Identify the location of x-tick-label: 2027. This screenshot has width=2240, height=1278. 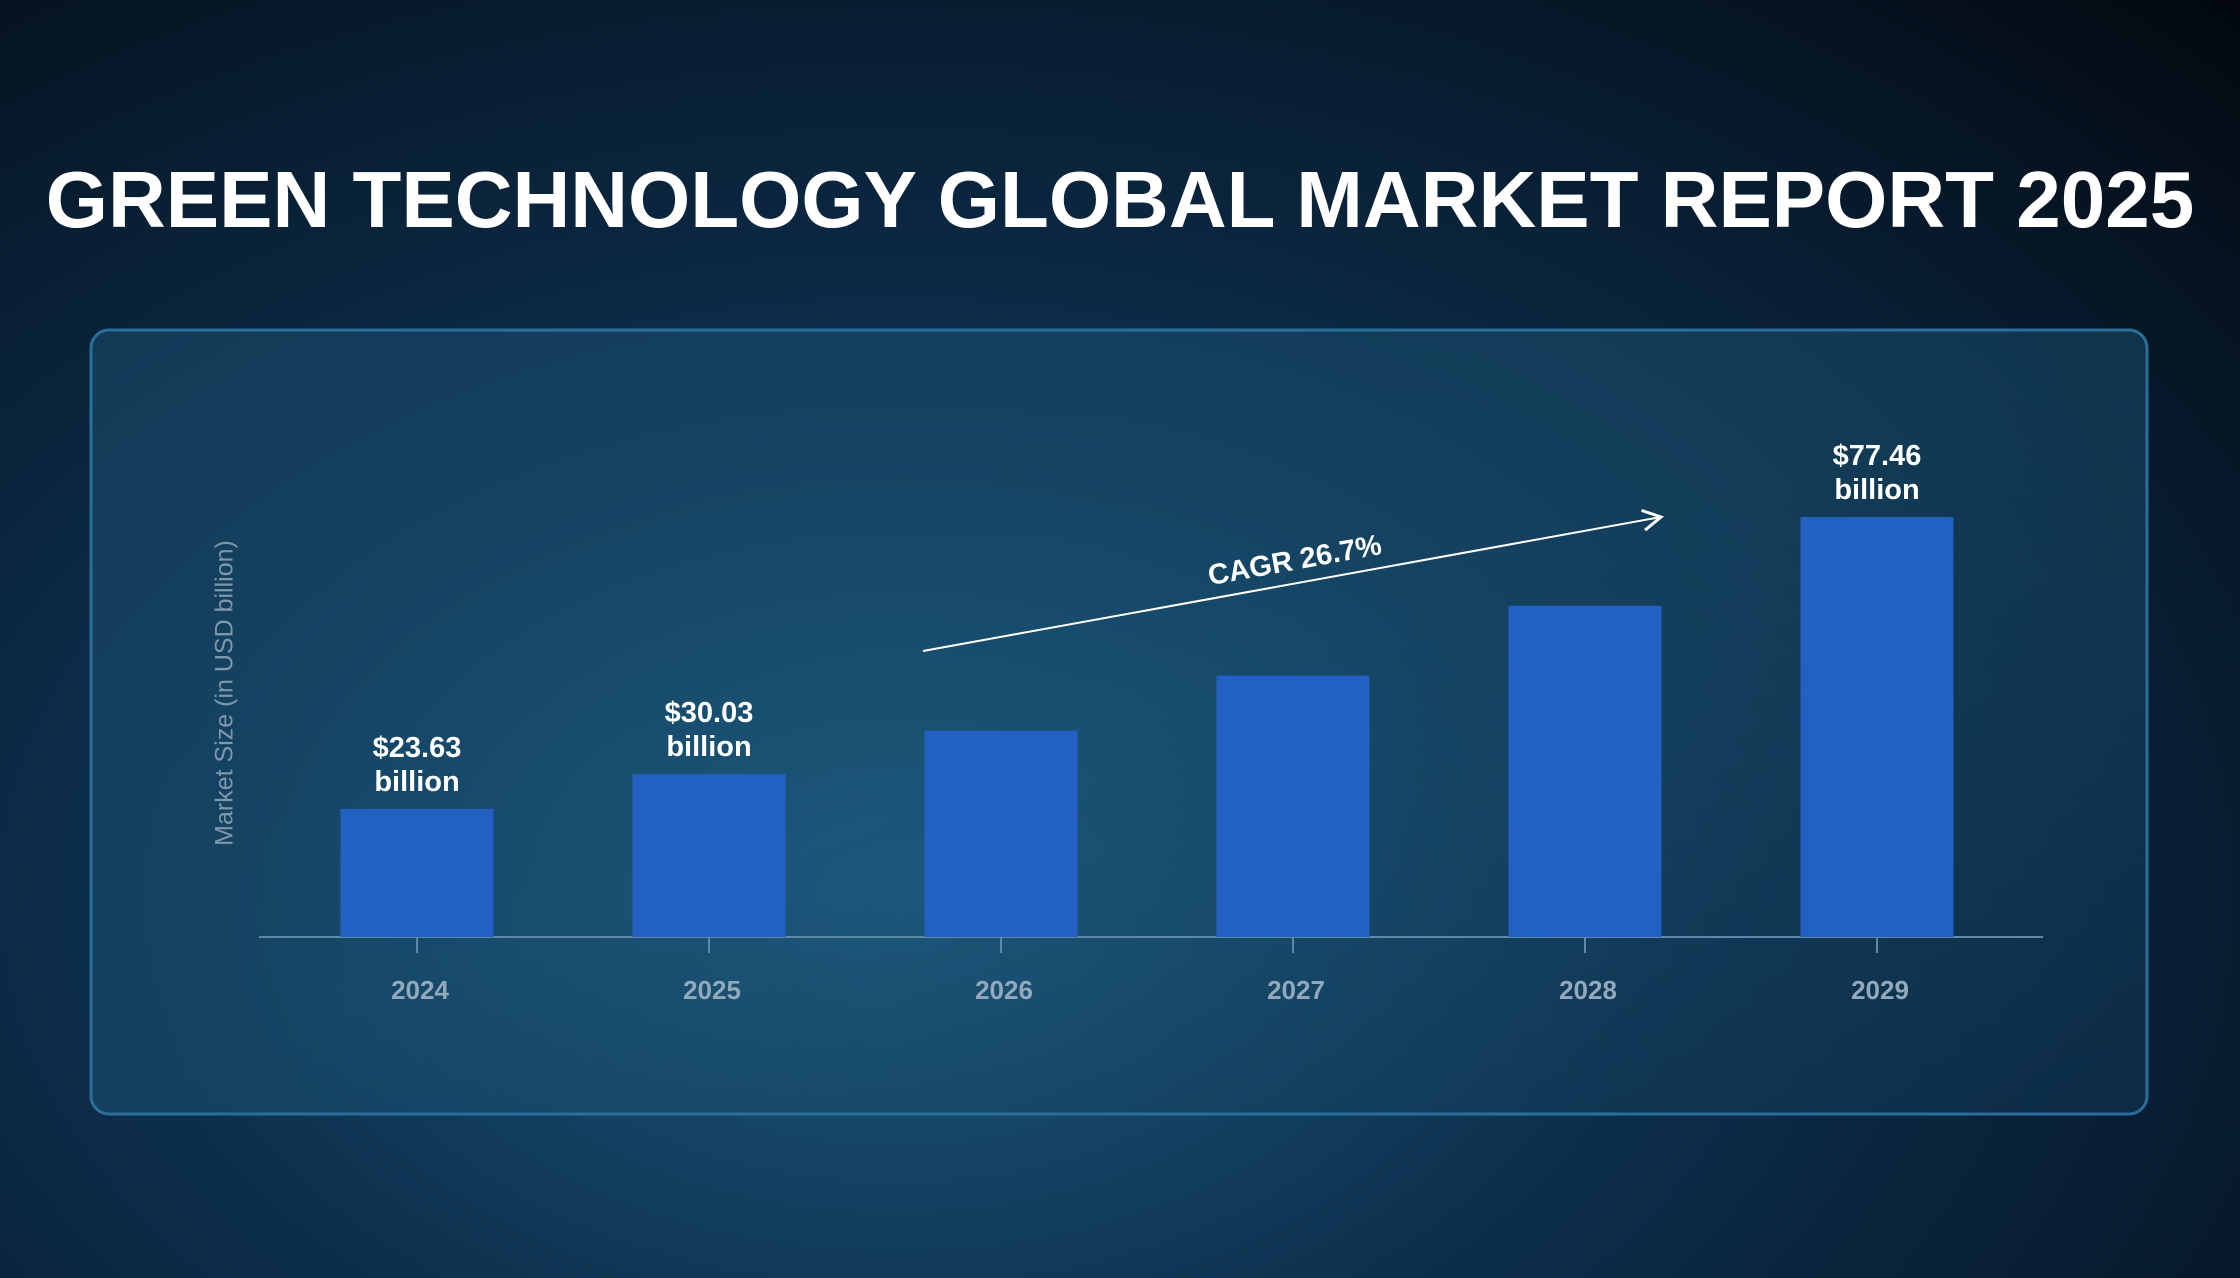
(1296, 990).